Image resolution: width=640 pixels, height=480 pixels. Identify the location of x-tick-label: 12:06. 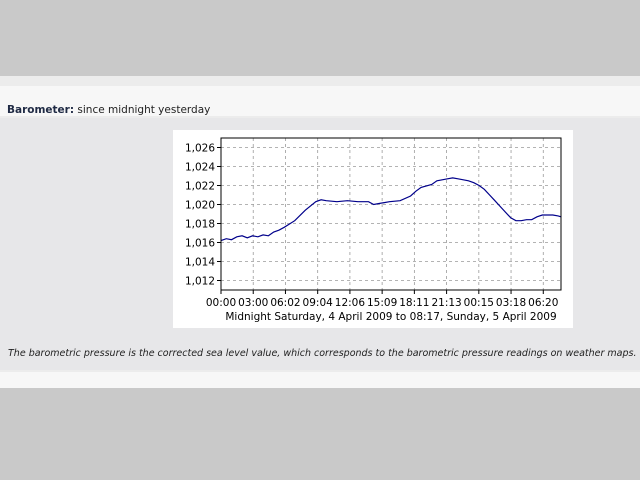
(350, 303).